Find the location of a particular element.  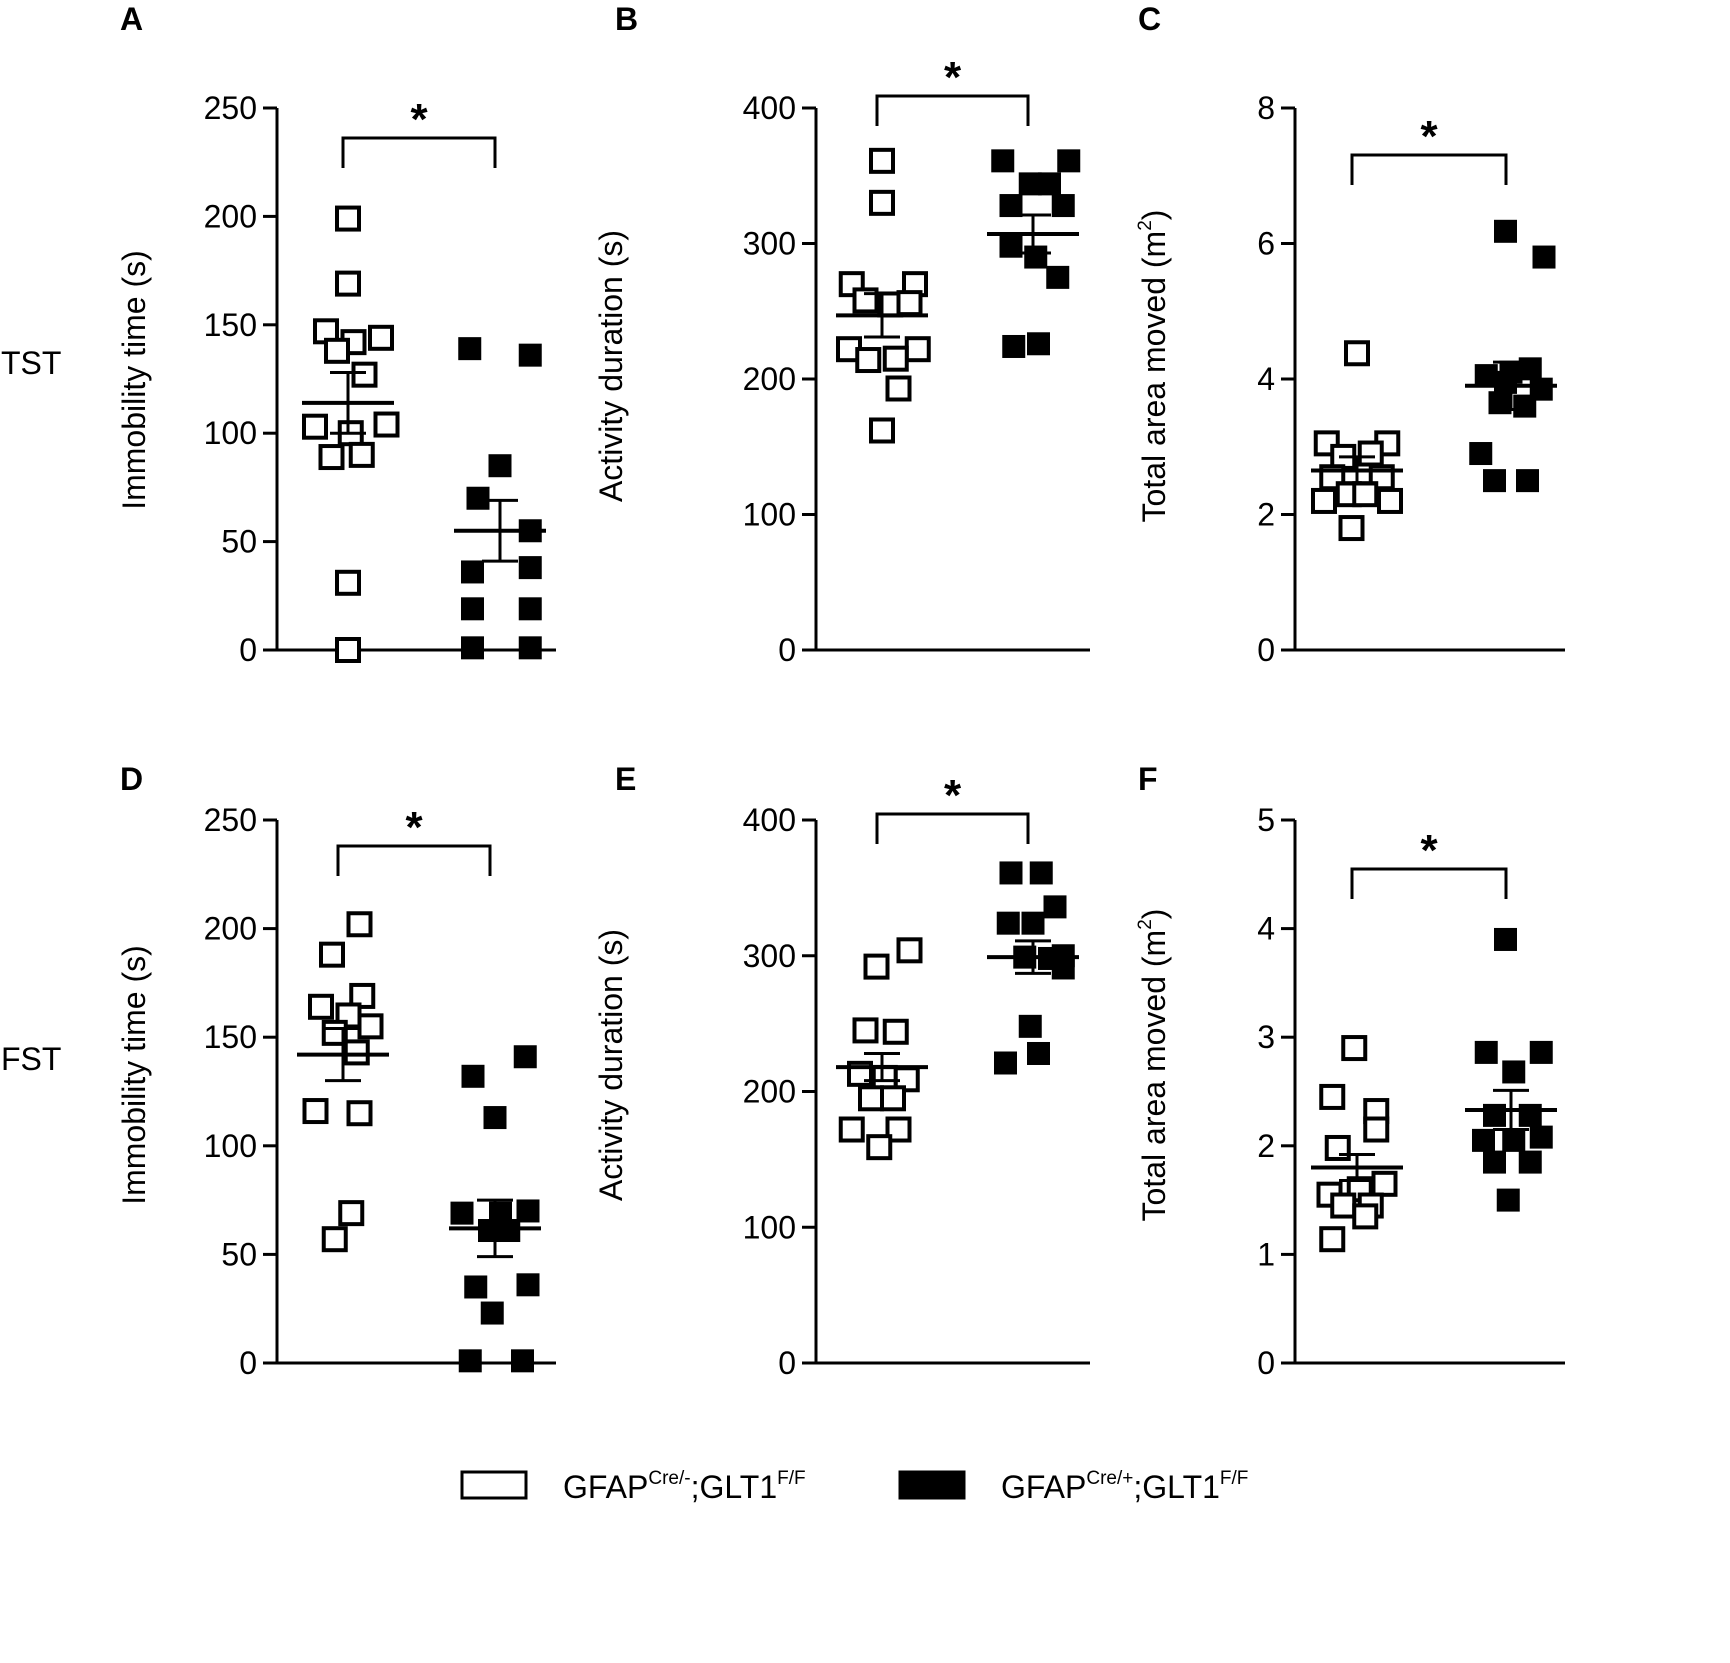

significance-bracket is located at coordinates (419, 152).